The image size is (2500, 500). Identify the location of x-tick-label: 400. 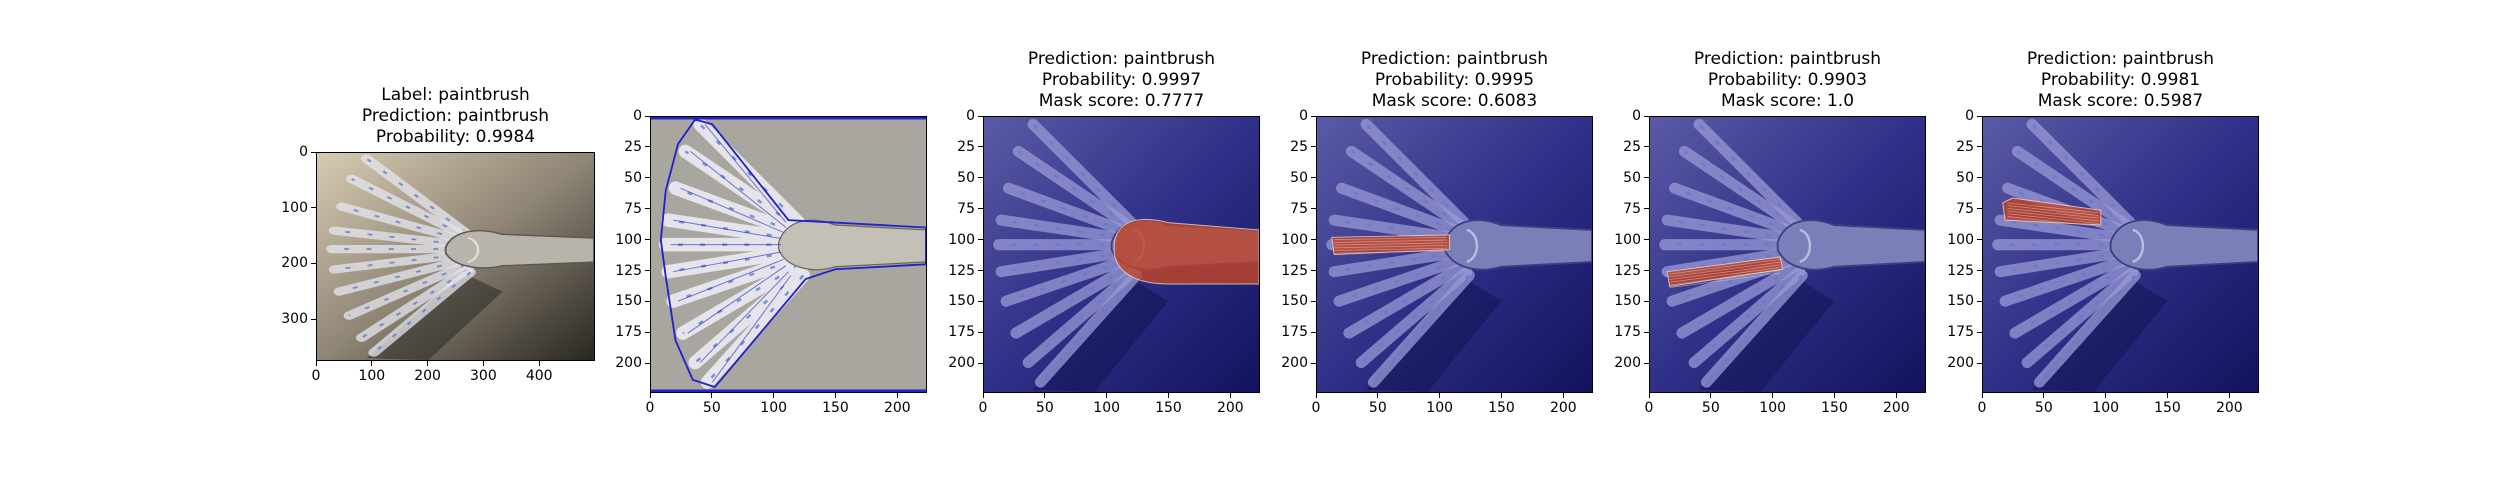
(539, 376).